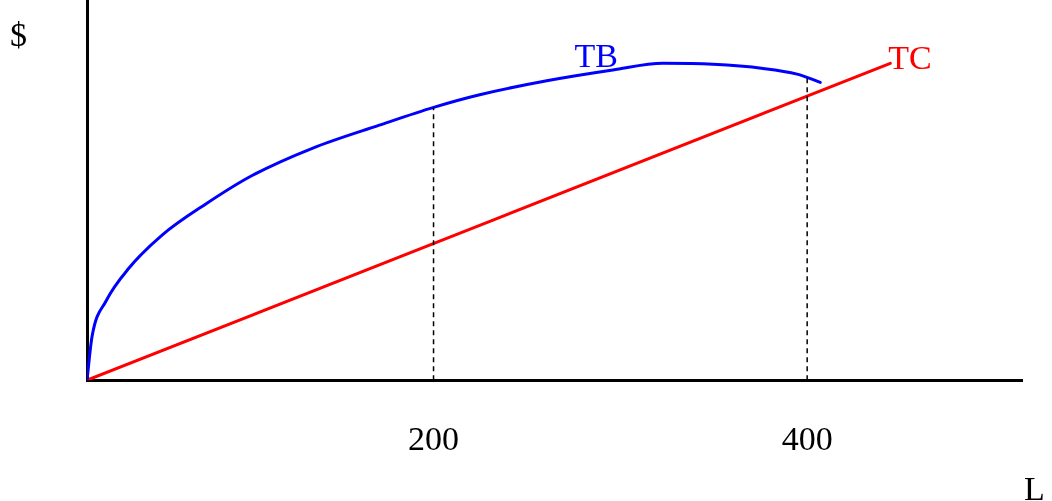 This screenshot has width=1052, height=501. What do you see at coordinates (596, 56) in the screenshot?
I see `series-label: TB` at bounding box center [596, 56].